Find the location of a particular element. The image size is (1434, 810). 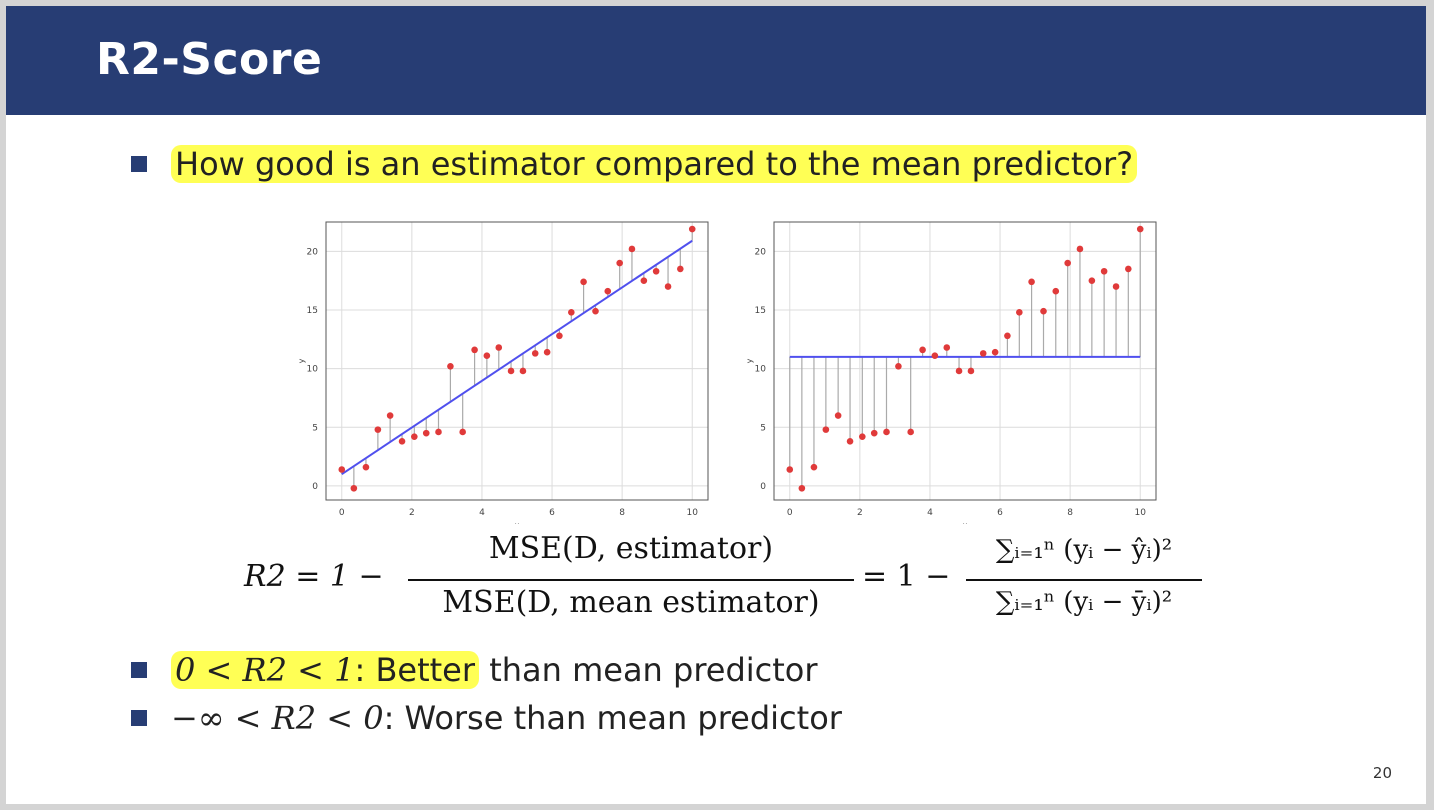

plot-mean-predictor: 0 2 4 6 8 10 0 5 10 15 20 x y is located at coordinates (951, 372).